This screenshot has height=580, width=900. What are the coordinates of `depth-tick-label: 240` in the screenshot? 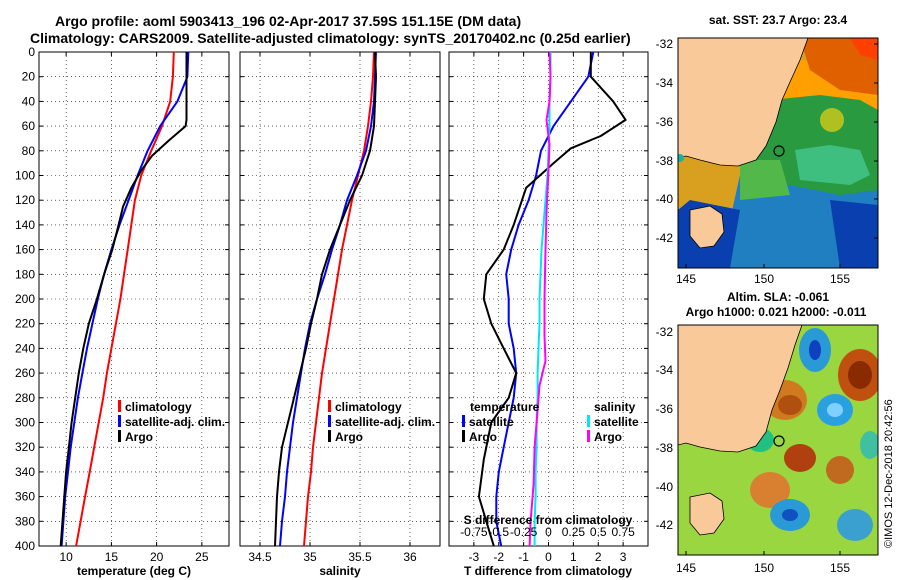 It's located at (25, 348).